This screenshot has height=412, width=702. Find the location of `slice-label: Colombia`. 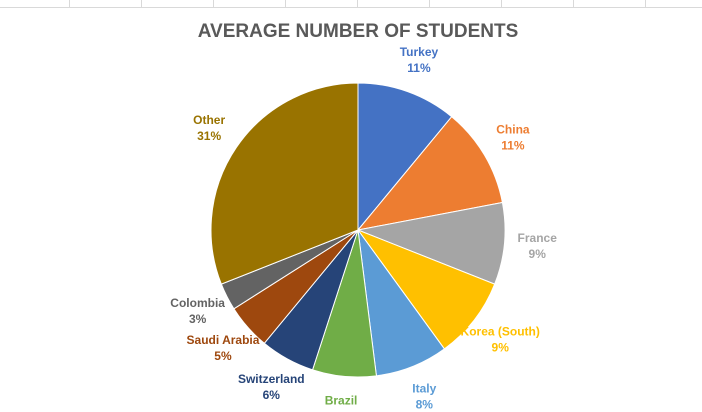

slice-label: Colombia is located at coordinates (197, 303).